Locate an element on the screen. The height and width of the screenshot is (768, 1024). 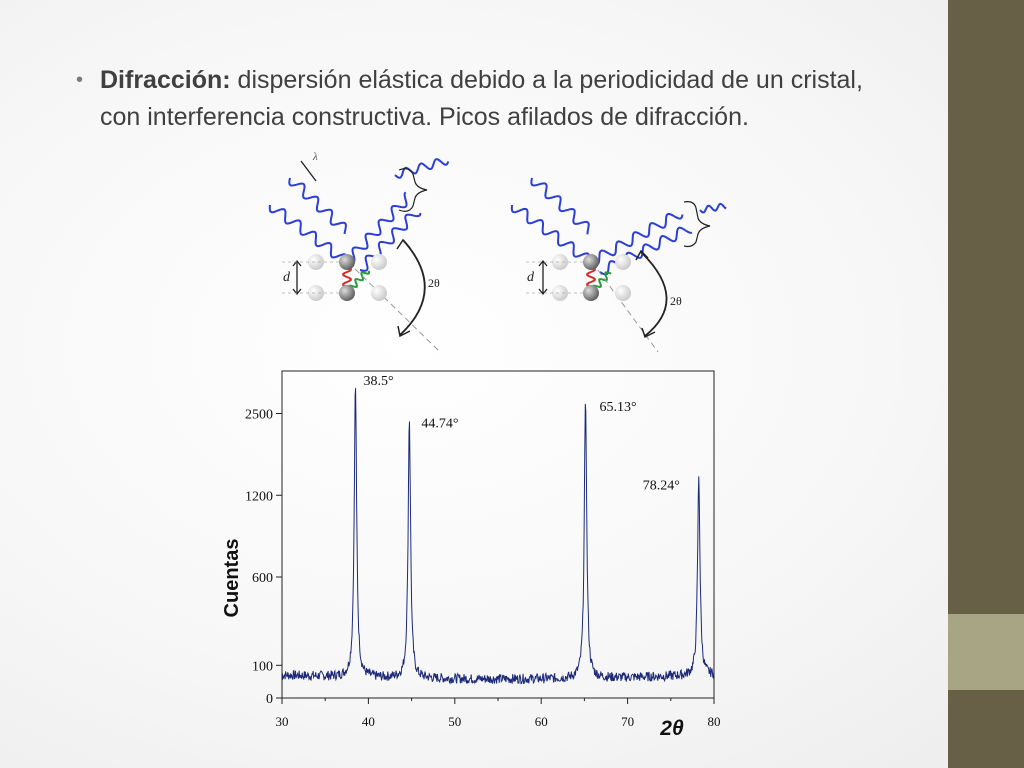
peak-label: 78.24° is located at coordinates (661, 486).